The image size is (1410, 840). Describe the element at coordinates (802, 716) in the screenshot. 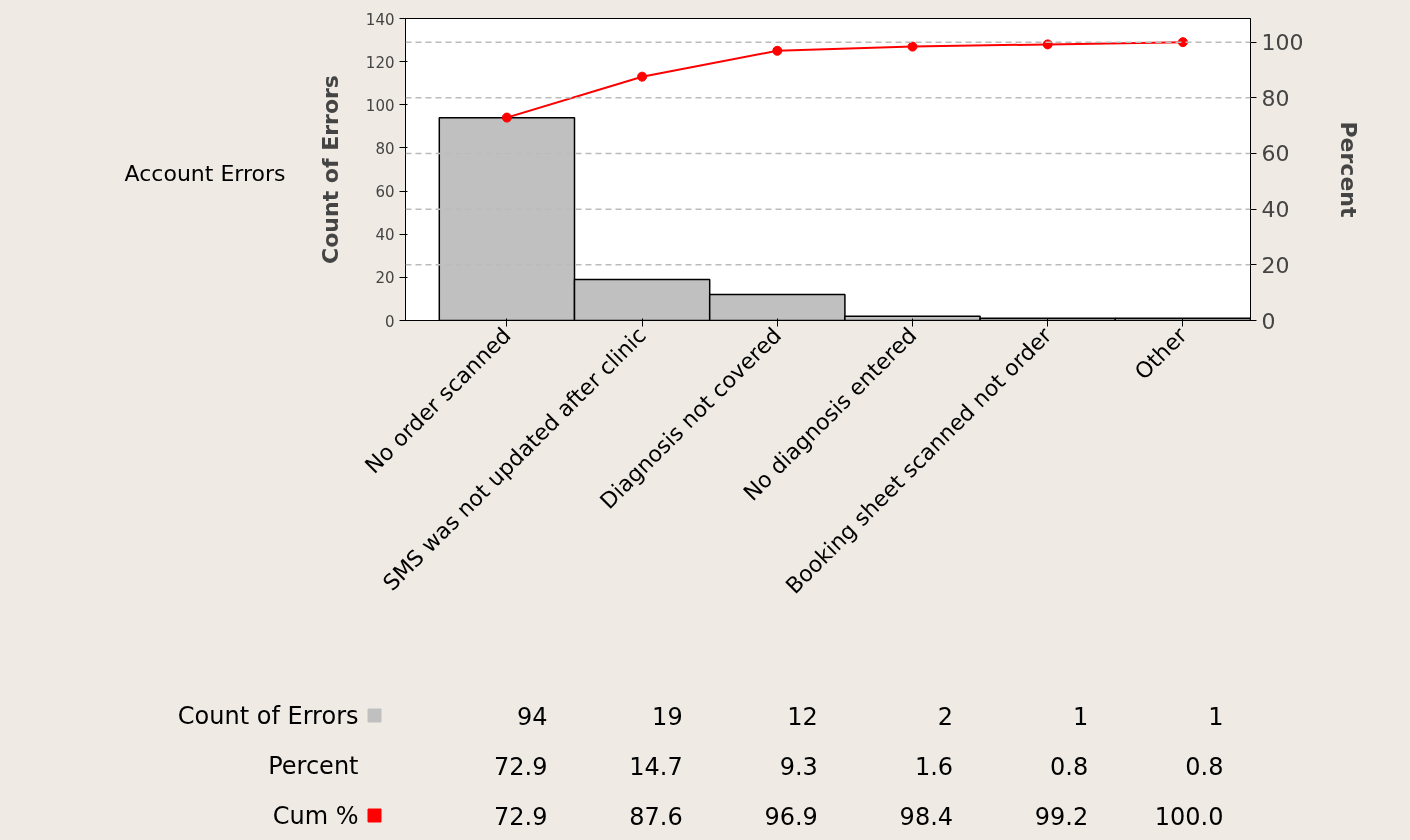

I see `data-label: 12` at that location.